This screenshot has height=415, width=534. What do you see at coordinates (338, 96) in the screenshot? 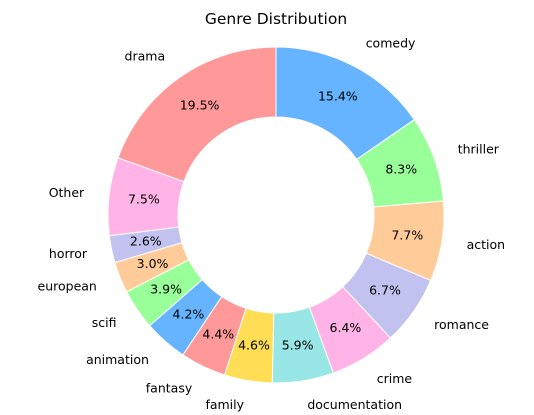
I see `percent-label-comedy: 15.4%` at bounding box center [338, 96].